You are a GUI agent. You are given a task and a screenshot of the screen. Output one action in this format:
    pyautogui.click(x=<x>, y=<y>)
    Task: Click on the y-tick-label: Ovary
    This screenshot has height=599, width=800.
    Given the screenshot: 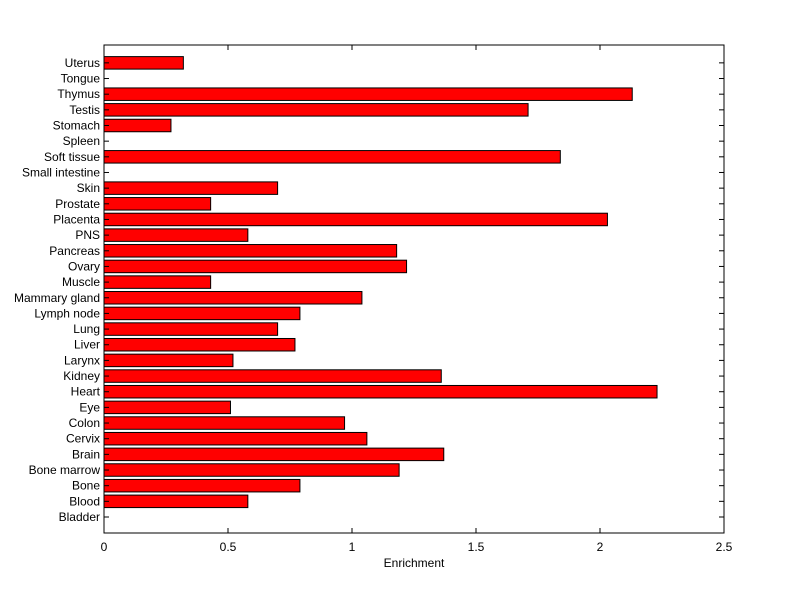 What is the action you would take?
    pyautogui.click(x=84, y=266)
    